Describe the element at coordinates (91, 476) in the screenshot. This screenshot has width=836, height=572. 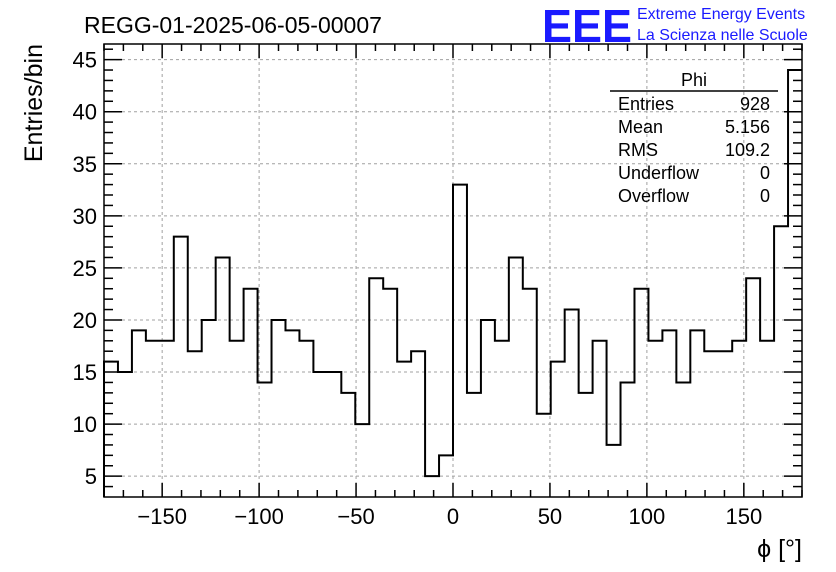
I see `y-tick-label: 5` at that location.